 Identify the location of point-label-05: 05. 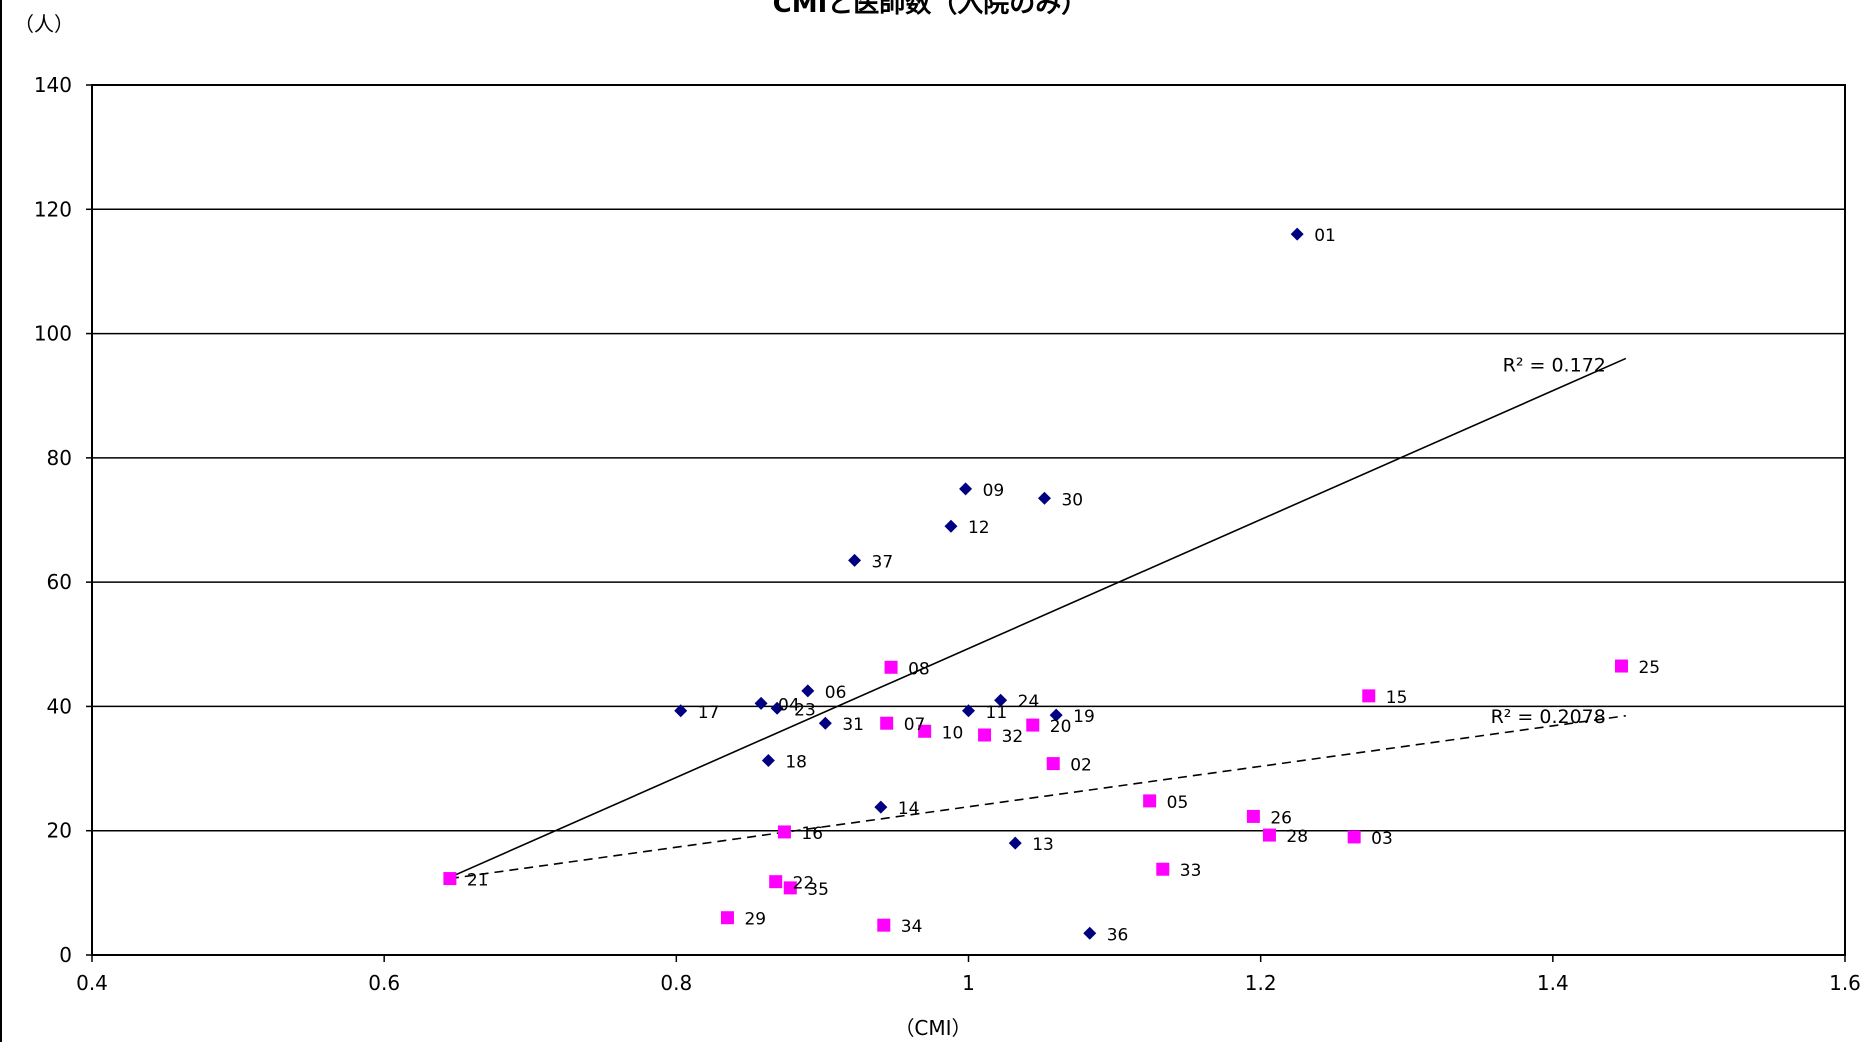
(1178, 803).